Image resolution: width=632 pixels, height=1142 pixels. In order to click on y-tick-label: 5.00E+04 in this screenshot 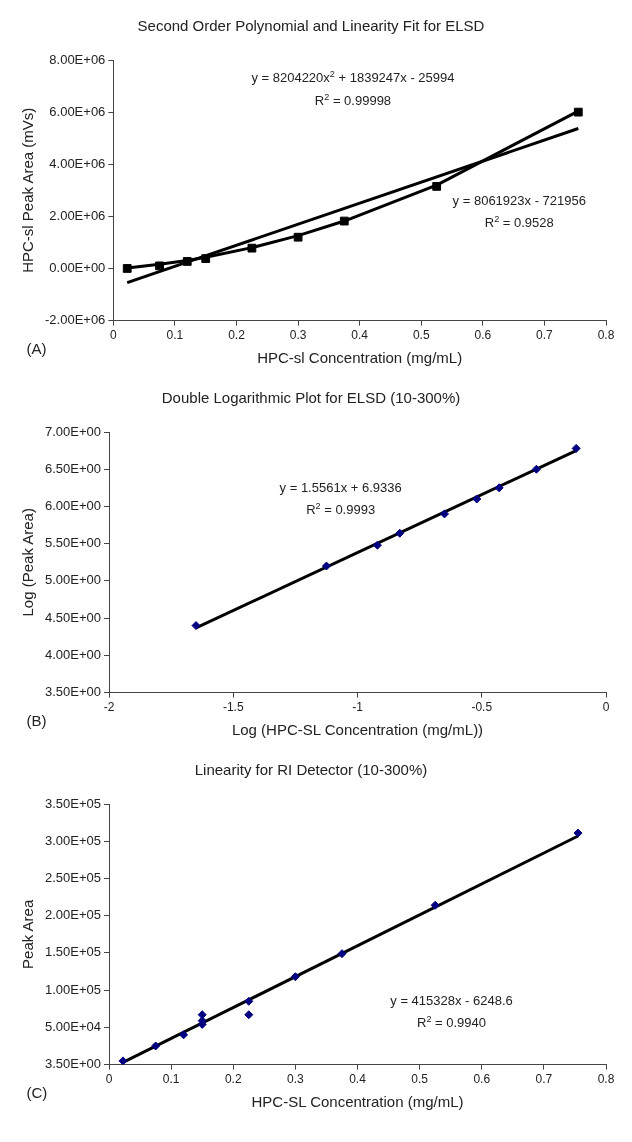, I will do `click(73, 1026)`.